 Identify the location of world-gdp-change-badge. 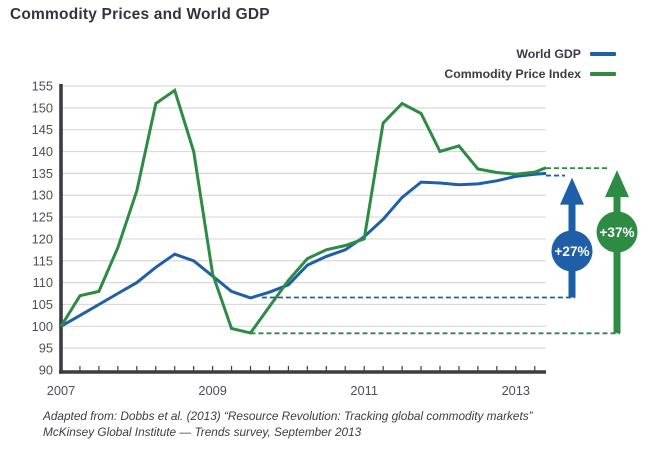
(572, 251).